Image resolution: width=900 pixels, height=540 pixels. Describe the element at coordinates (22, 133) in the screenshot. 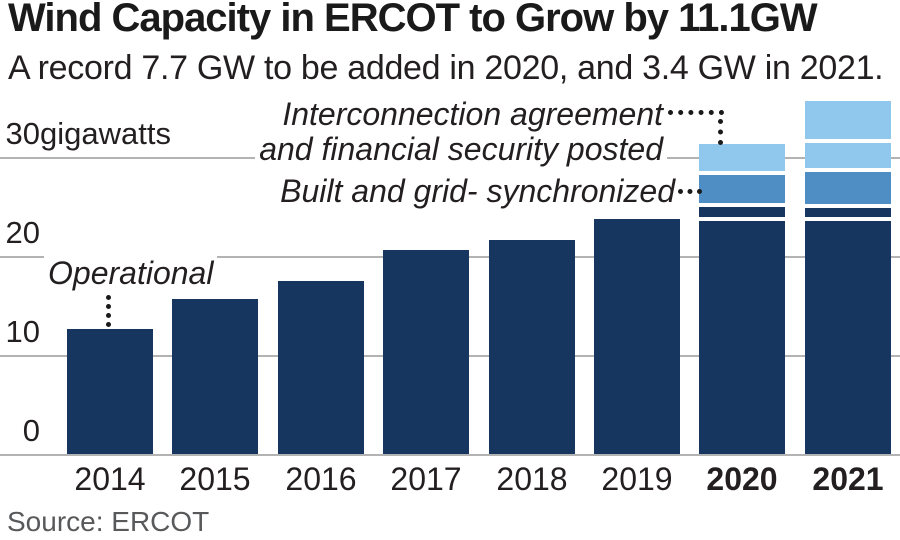

I see `y-tick-number: 30` at that location.